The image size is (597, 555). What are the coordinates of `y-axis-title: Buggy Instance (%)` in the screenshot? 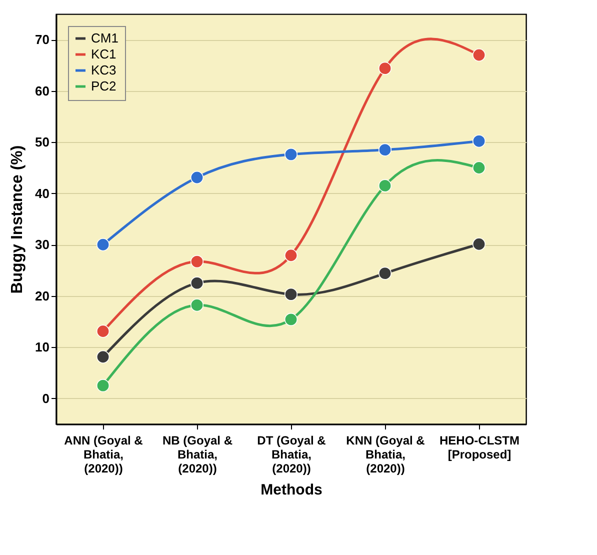 It's located at (17, 219).